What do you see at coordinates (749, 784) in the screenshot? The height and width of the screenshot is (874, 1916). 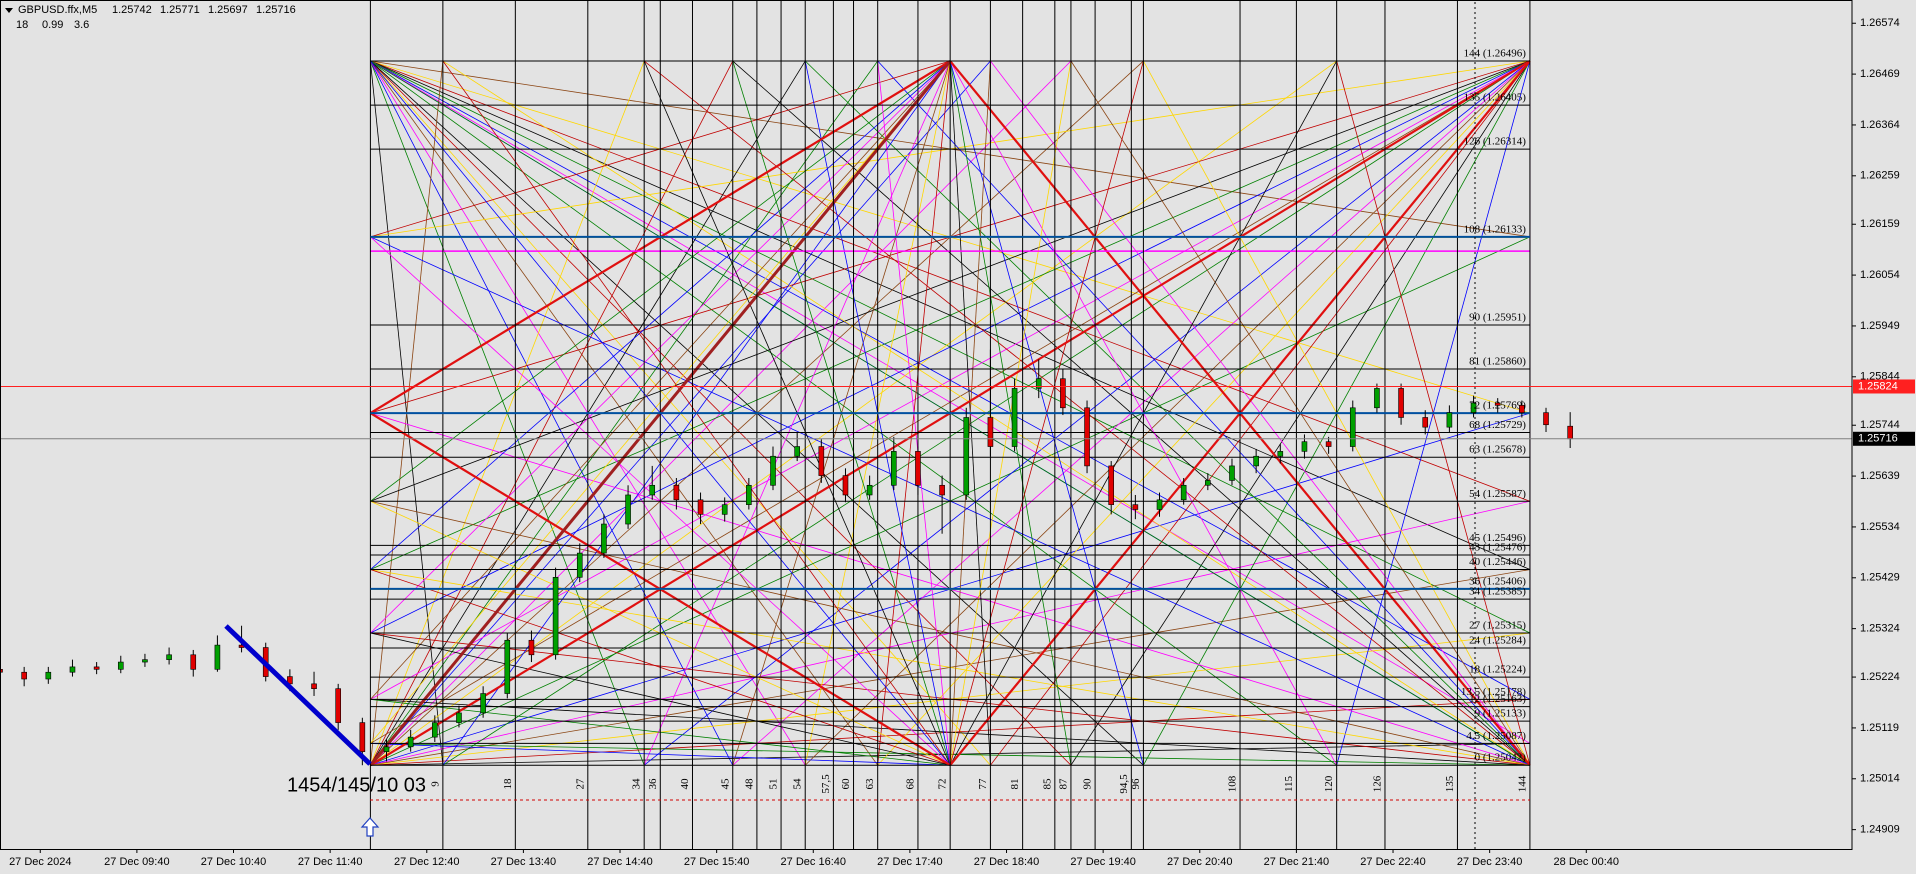 I see `time-level-label: 48` at bounding box center [749, 784].